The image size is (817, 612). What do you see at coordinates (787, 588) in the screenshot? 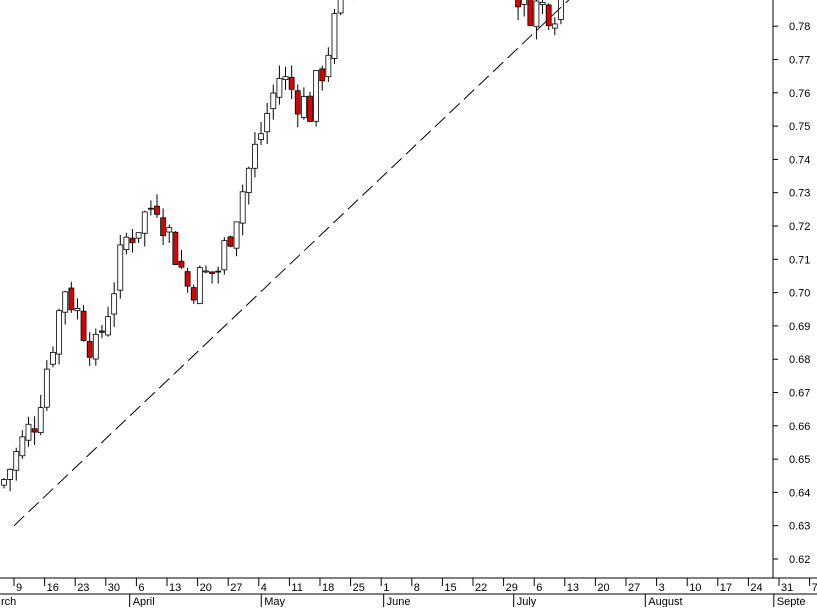
I see `x-day-label: 31` at bounding box center [787, 588].